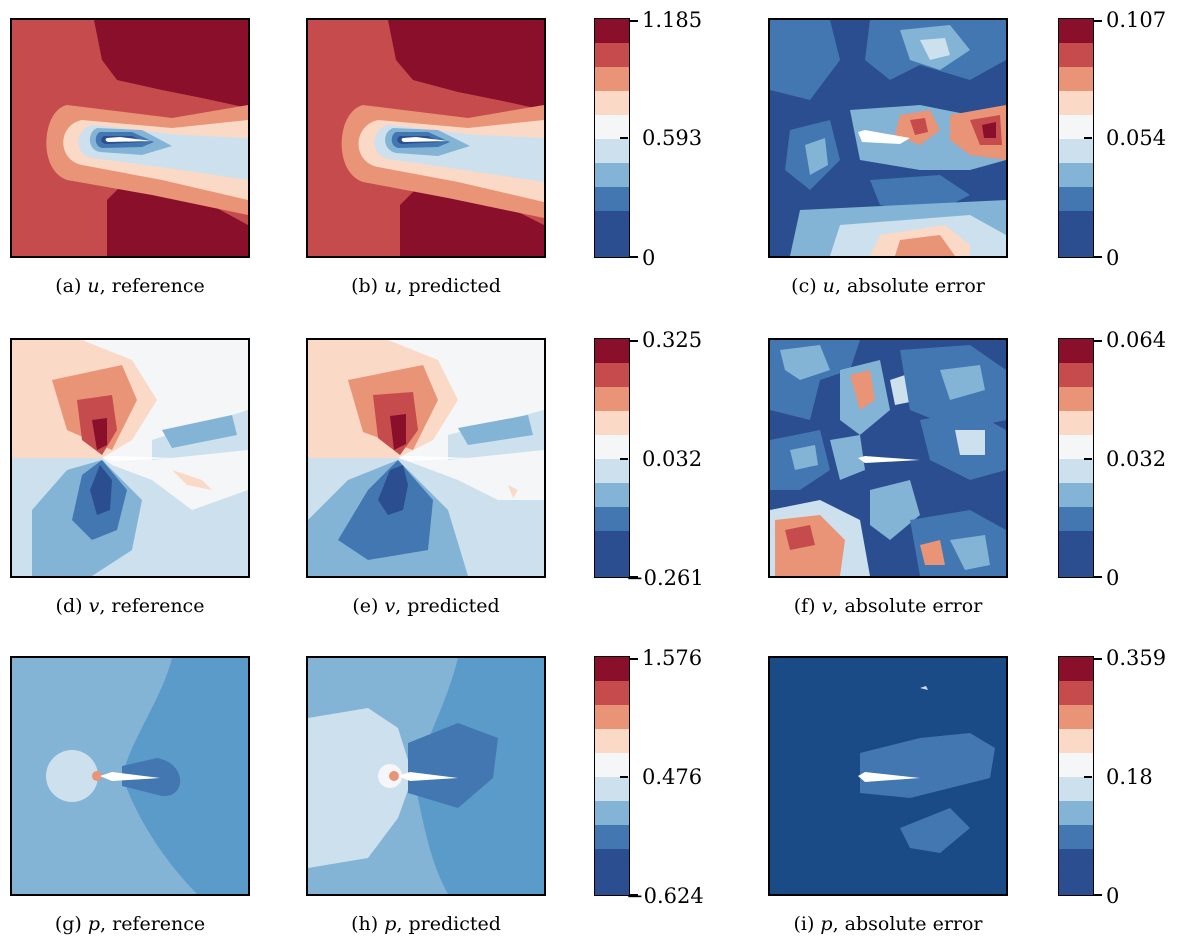 The width and height of the screenshot is (1182, 942). I want to click on caption-a: (a) u, reference, so click(130, 286).